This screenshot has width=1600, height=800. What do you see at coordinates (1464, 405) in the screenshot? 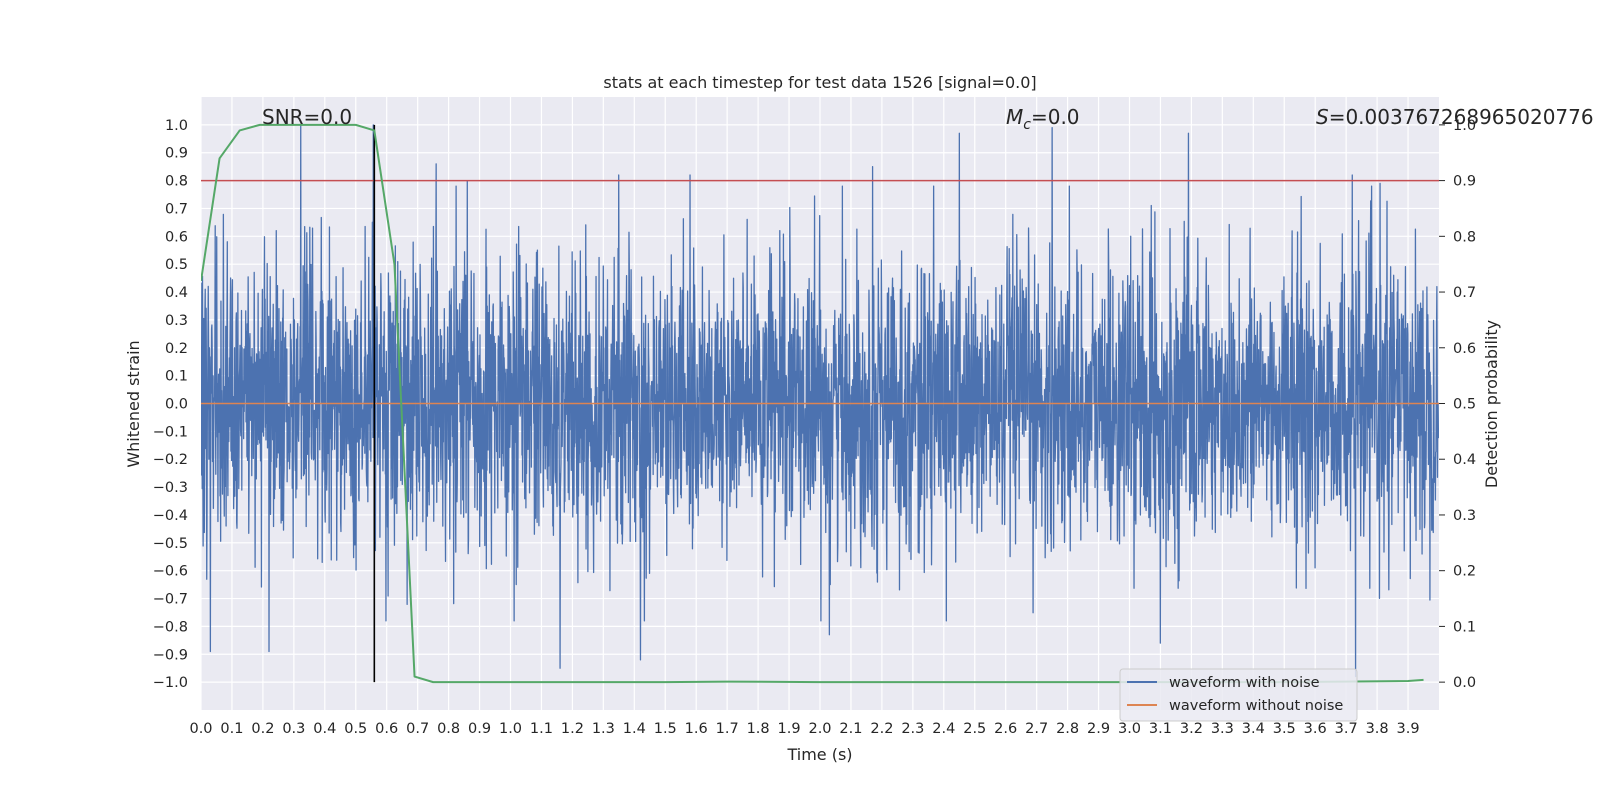
I see `y2-tick-label: 0.5` at bounding box center [1464, 405].